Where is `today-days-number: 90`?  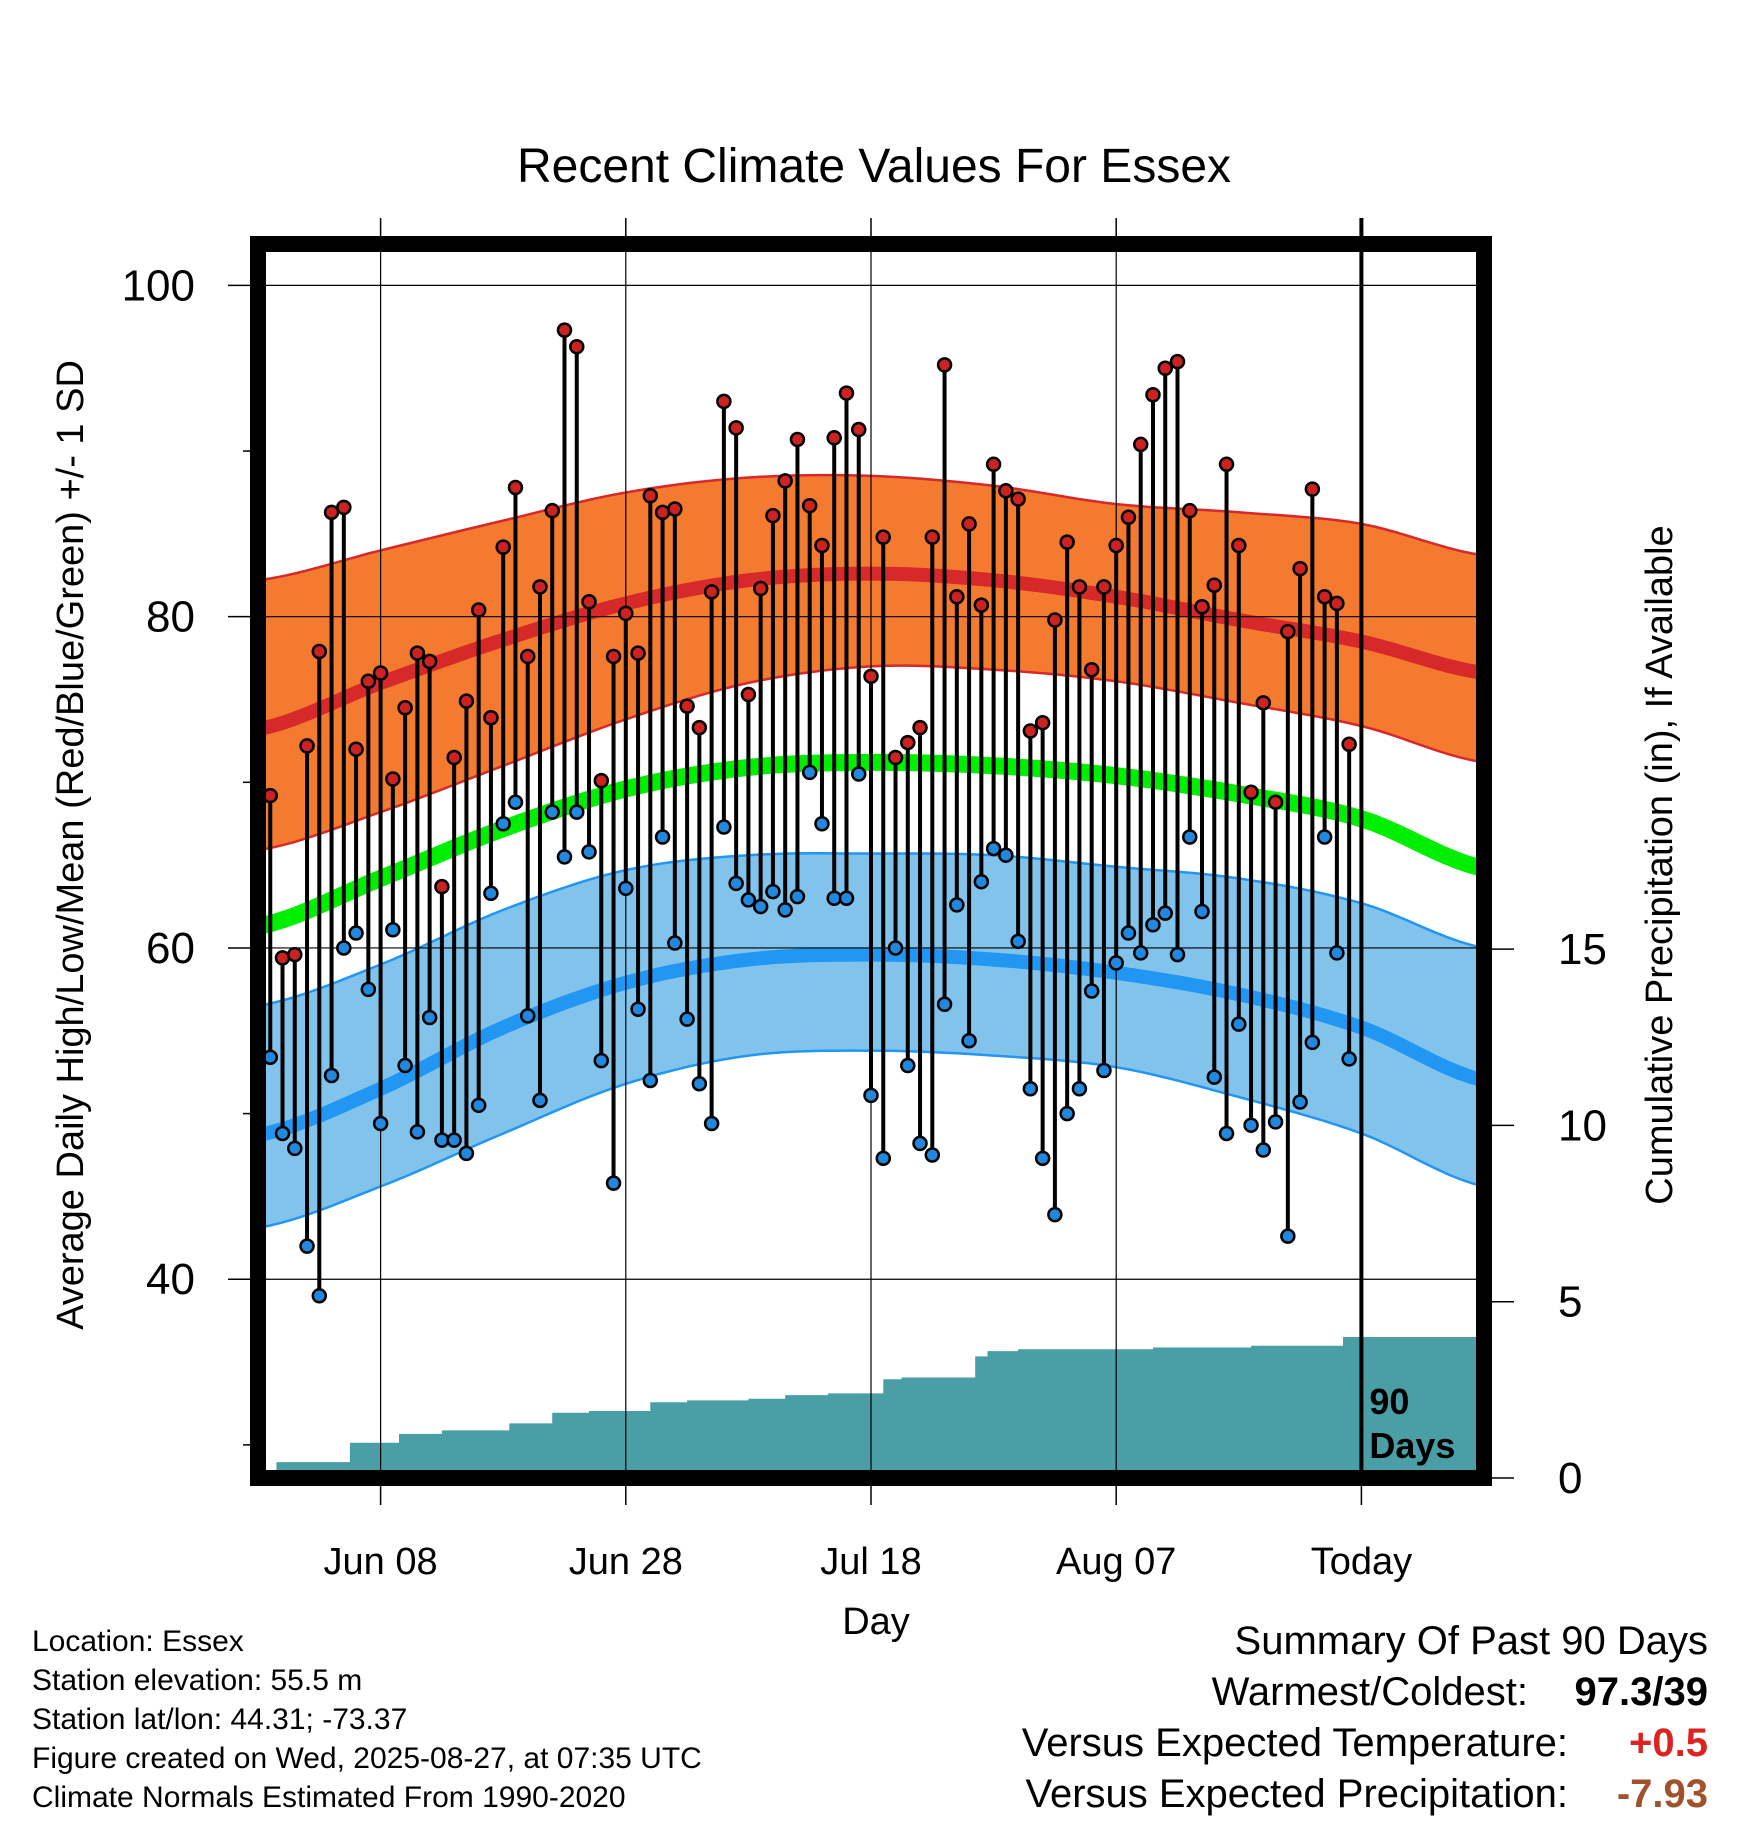 today-days-number: 90 is located at coordinates (1389, 1401).